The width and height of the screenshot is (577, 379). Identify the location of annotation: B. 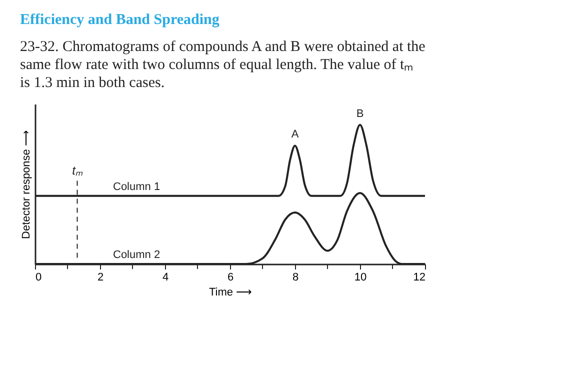
(360, 114).